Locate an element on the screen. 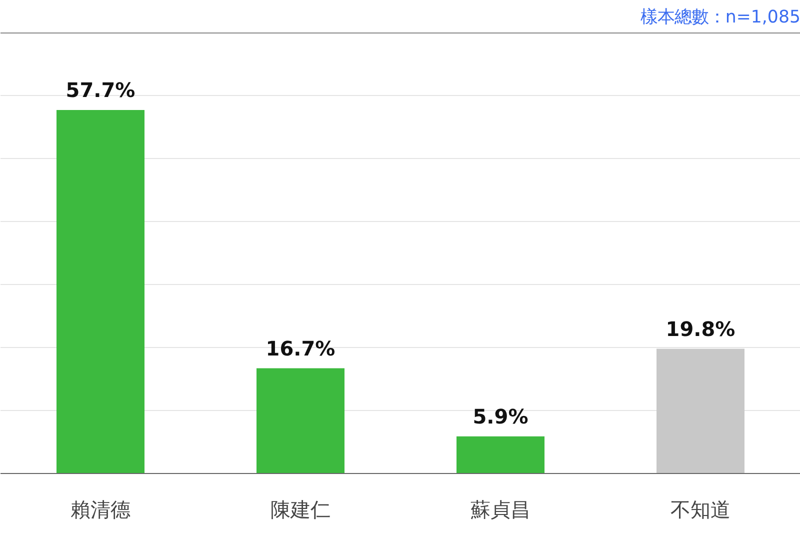 The image size is (800, 533). data-label: 5.9% is located at coordinates (500, 416).